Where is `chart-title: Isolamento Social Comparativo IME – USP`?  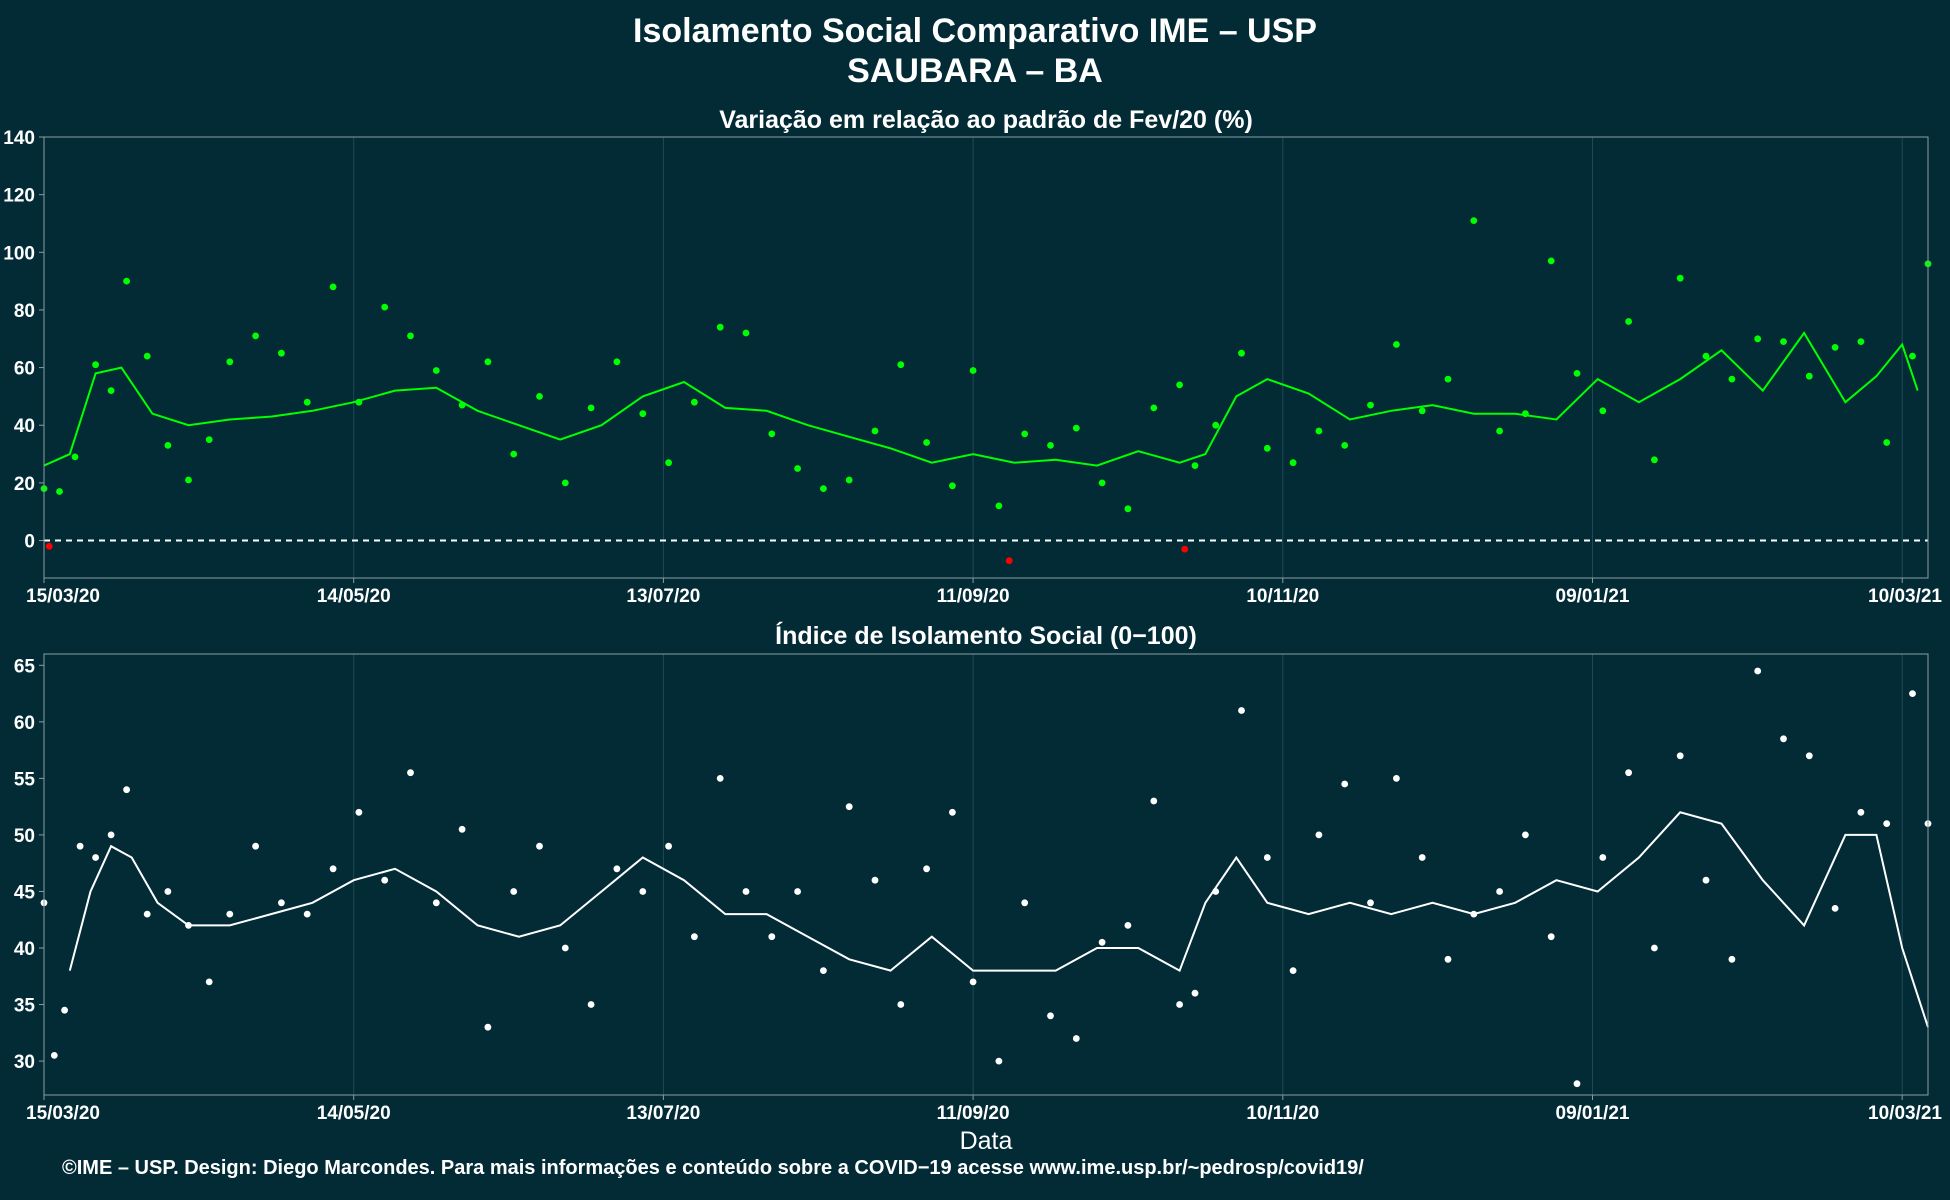 chart-title: Isolamento Social Comparativo IME – USP is located at coordinates (975, 31).